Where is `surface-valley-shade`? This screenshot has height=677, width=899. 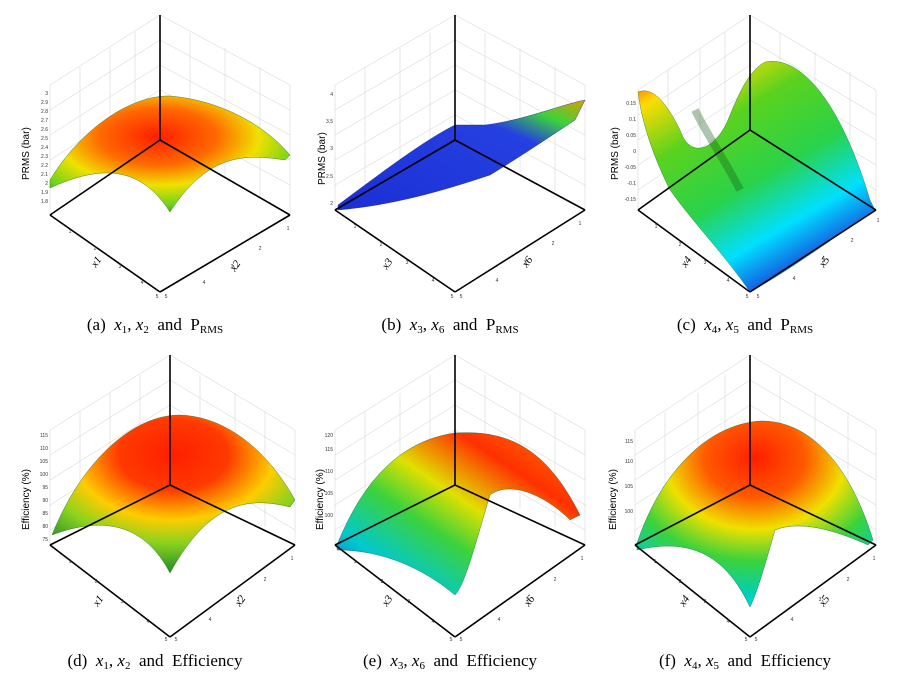 surface-valley-shade is located at coordinates (717, 150).